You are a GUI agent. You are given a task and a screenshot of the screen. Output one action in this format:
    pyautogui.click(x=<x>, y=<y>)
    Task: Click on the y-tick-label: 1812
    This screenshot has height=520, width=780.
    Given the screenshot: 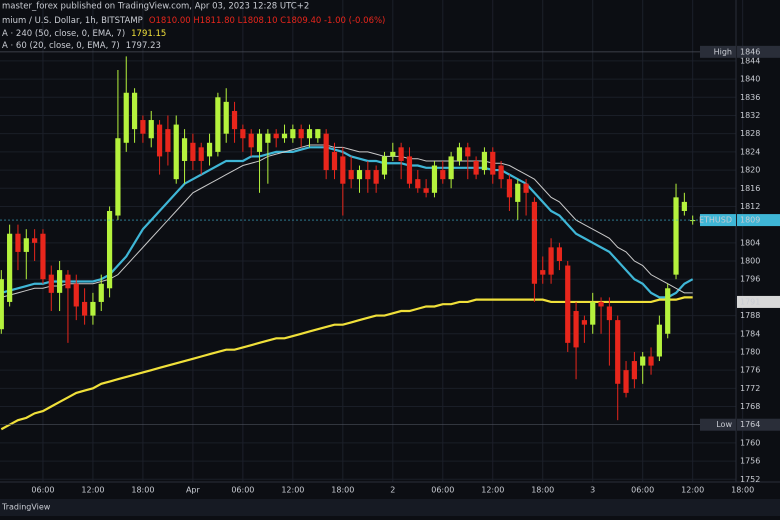 What is the action you would take?
    pyautogui.click(x=750, y=206)
    